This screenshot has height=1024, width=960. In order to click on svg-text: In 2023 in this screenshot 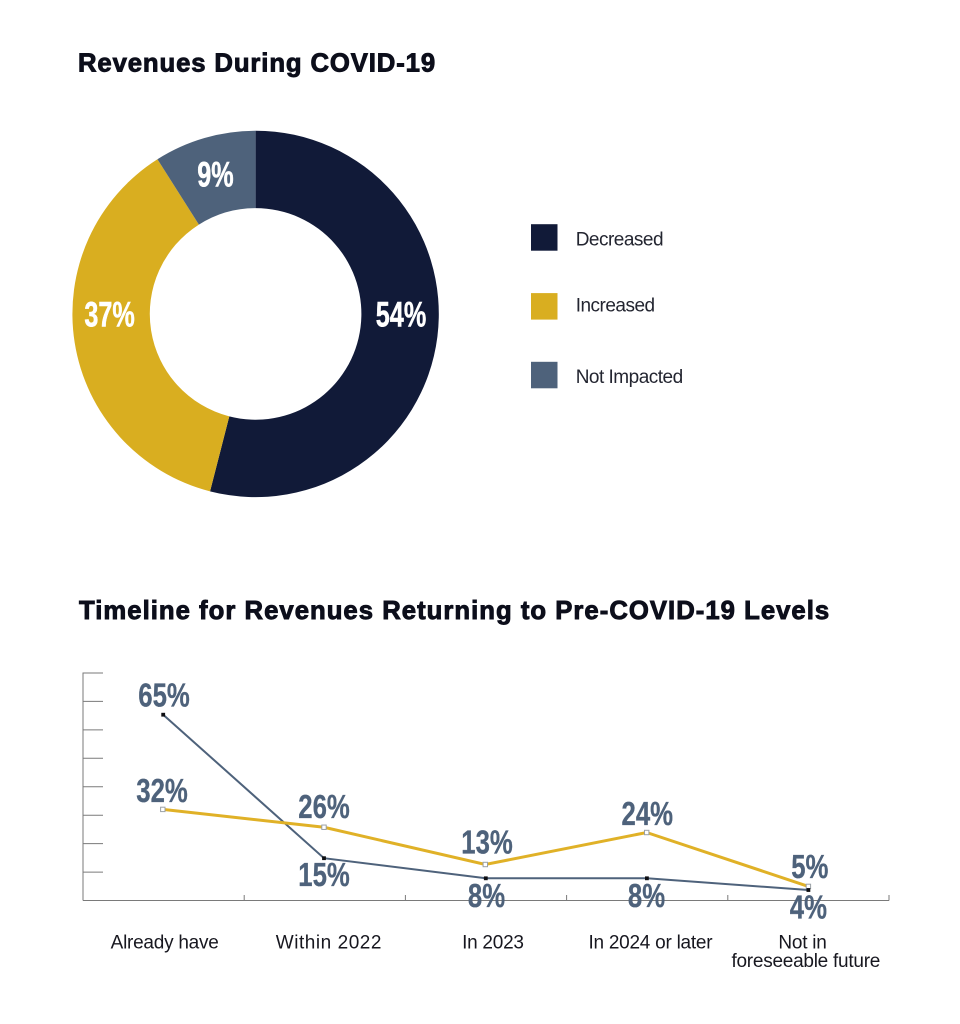, I will do `click(493, 943)`.